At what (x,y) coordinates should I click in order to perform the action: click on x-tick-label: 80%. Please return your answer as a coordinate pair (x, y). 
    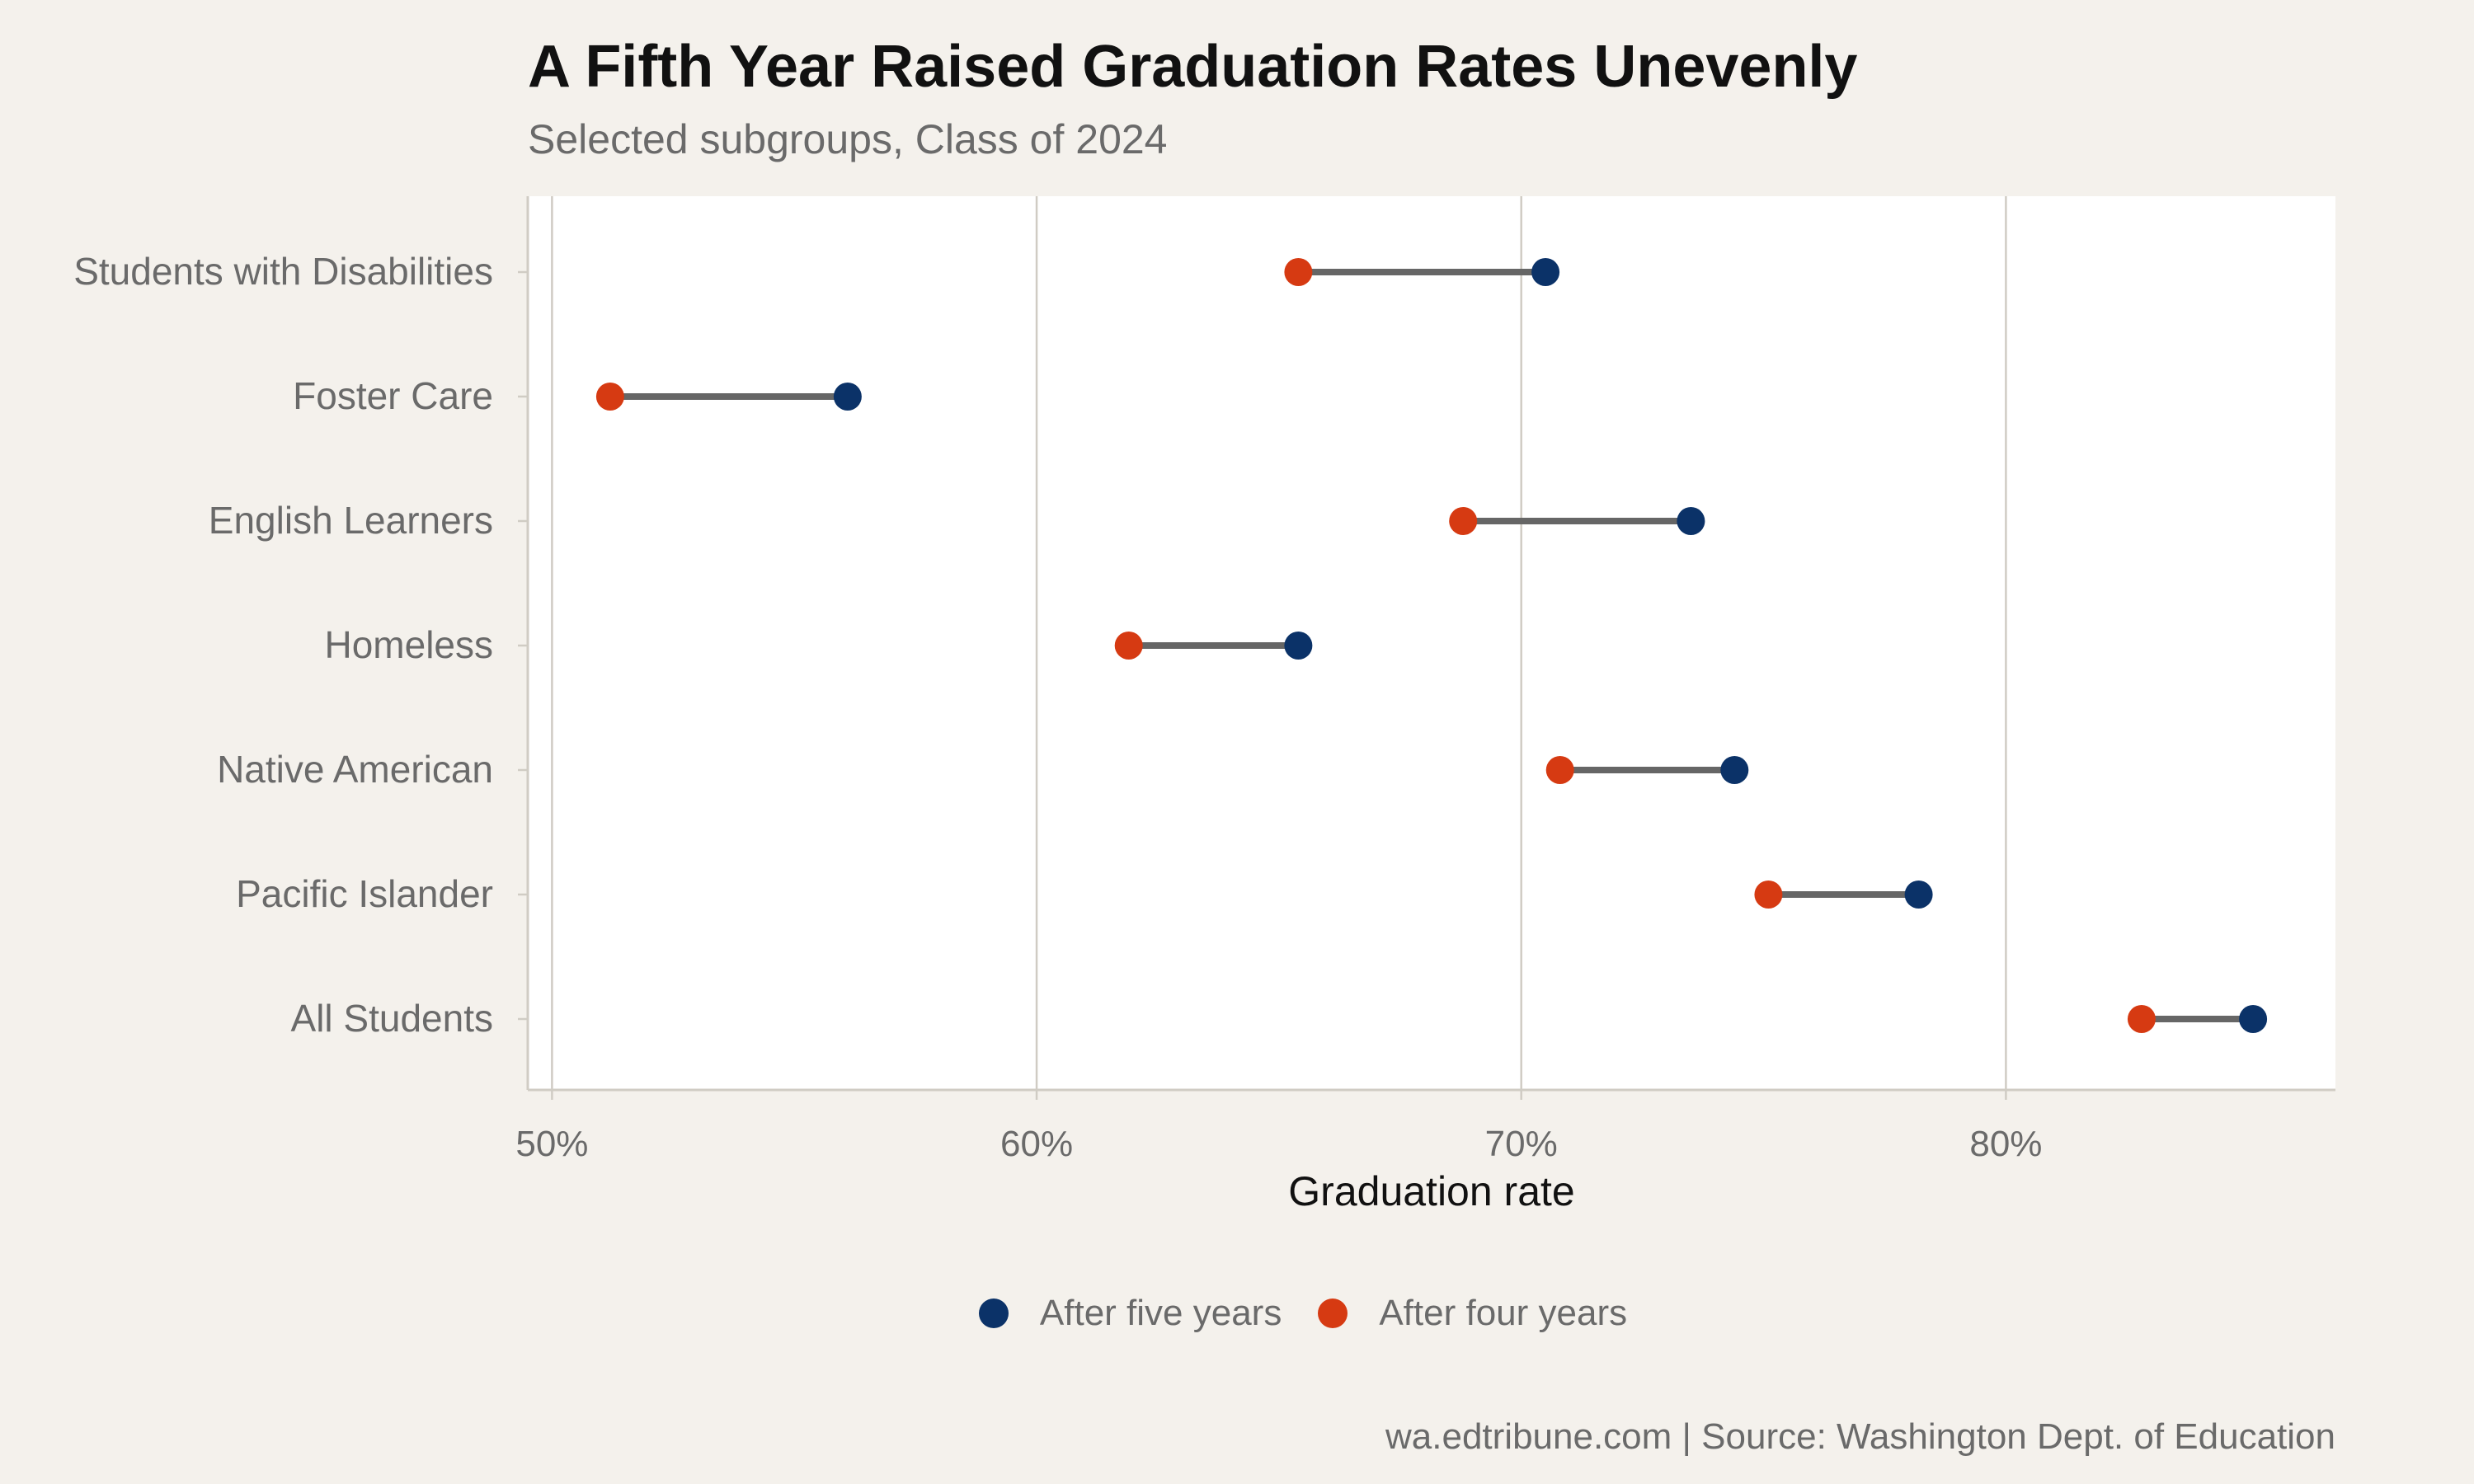
    Looking at the image, I should click on (2005, 1144).